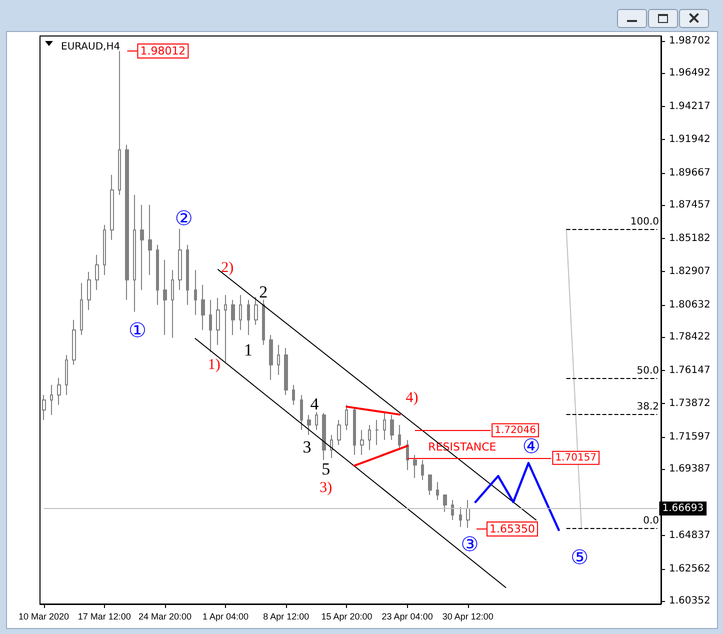 The image size is (723, 634). What do you see at coordinates (44, 617) in the screenshot?
I see `x-tick-label: 10 Mar 2020` at bounding box center [44, 617].